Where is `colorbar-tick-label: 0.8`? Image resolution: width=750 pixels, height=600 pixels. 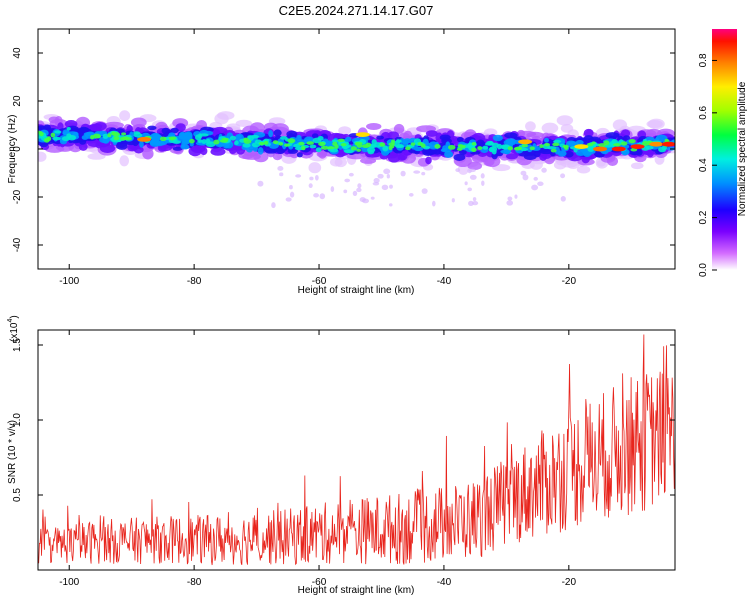
colorbar-tick-label: 0.8 is located at coordinates (703, 60).